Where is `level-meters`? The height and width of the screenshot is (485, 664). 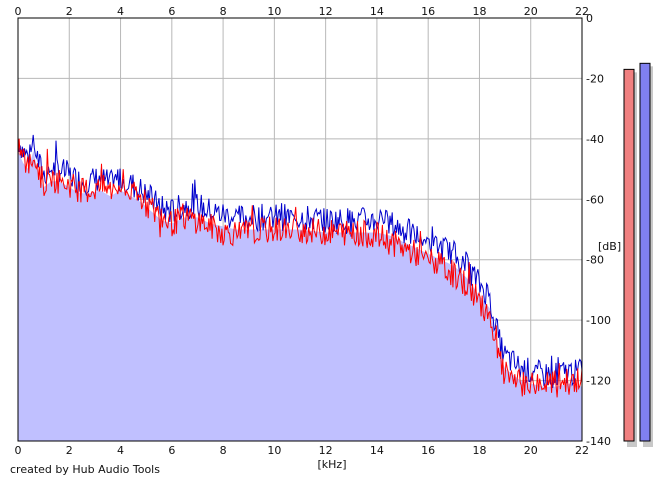 level-meters is located at coordinates (638, 255).